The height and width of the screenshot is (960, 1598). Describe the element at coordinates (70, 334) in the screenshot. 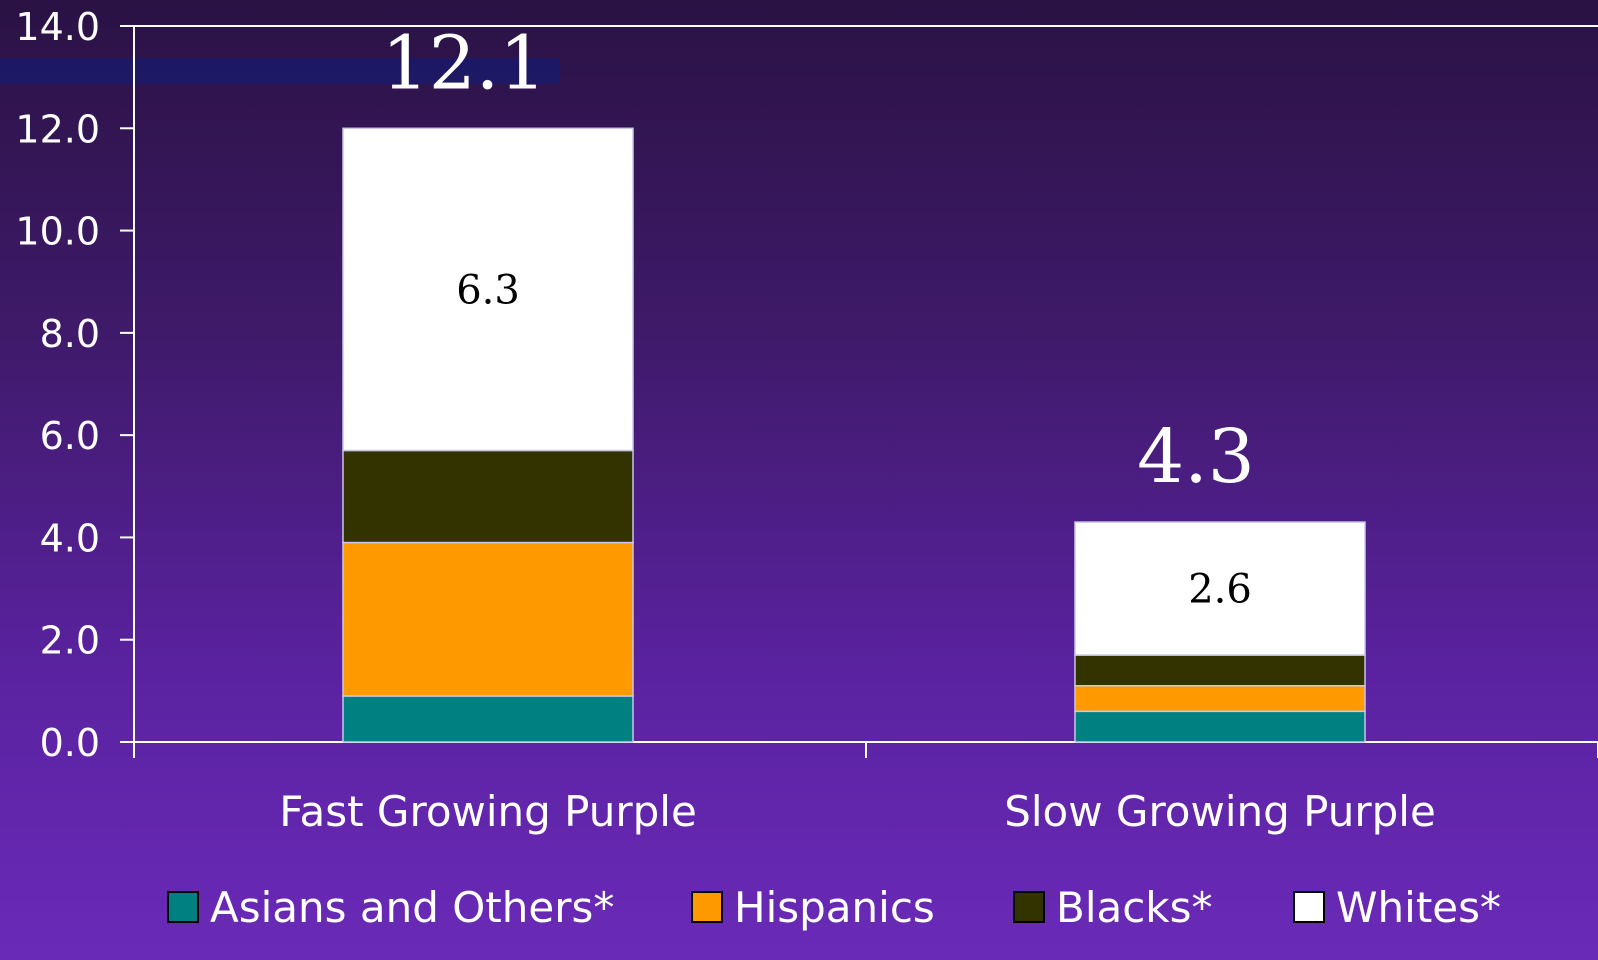

I see `y-tick-label: 8.0` at that location.